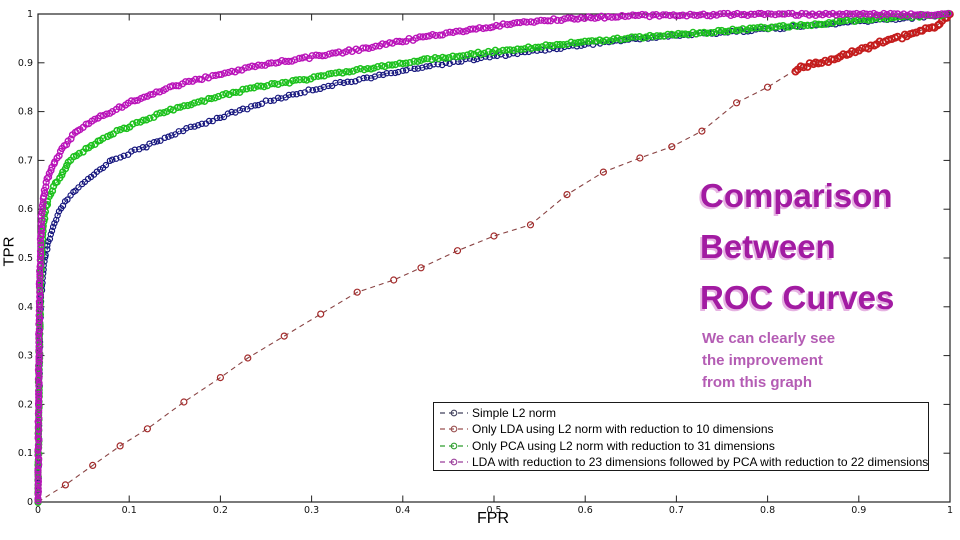 The width and height of the screenshot is (960, 540). Describe the element at coordinates (25, 112) in the screenshot. I see `y-tick-label: 0.8` at that location.